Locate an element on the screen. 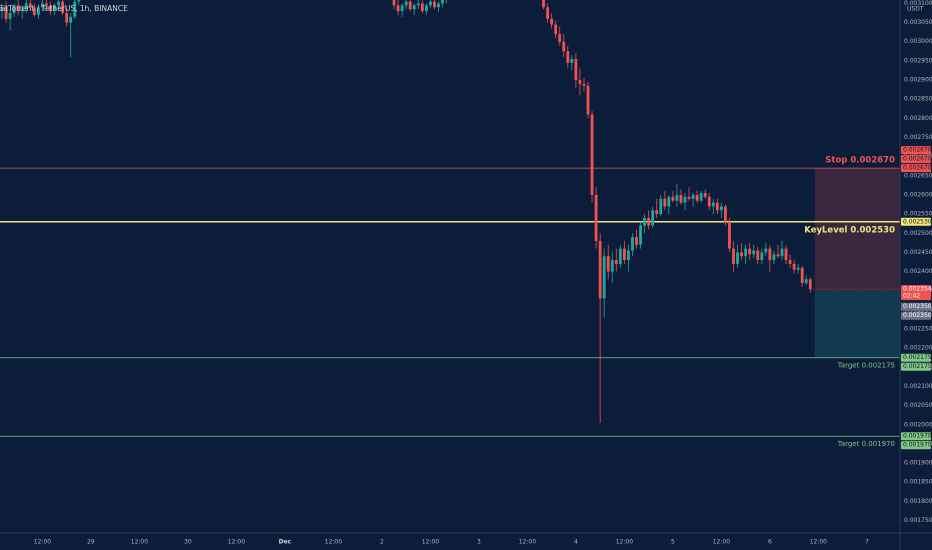  target-zone is located at coordinates (857, 324).